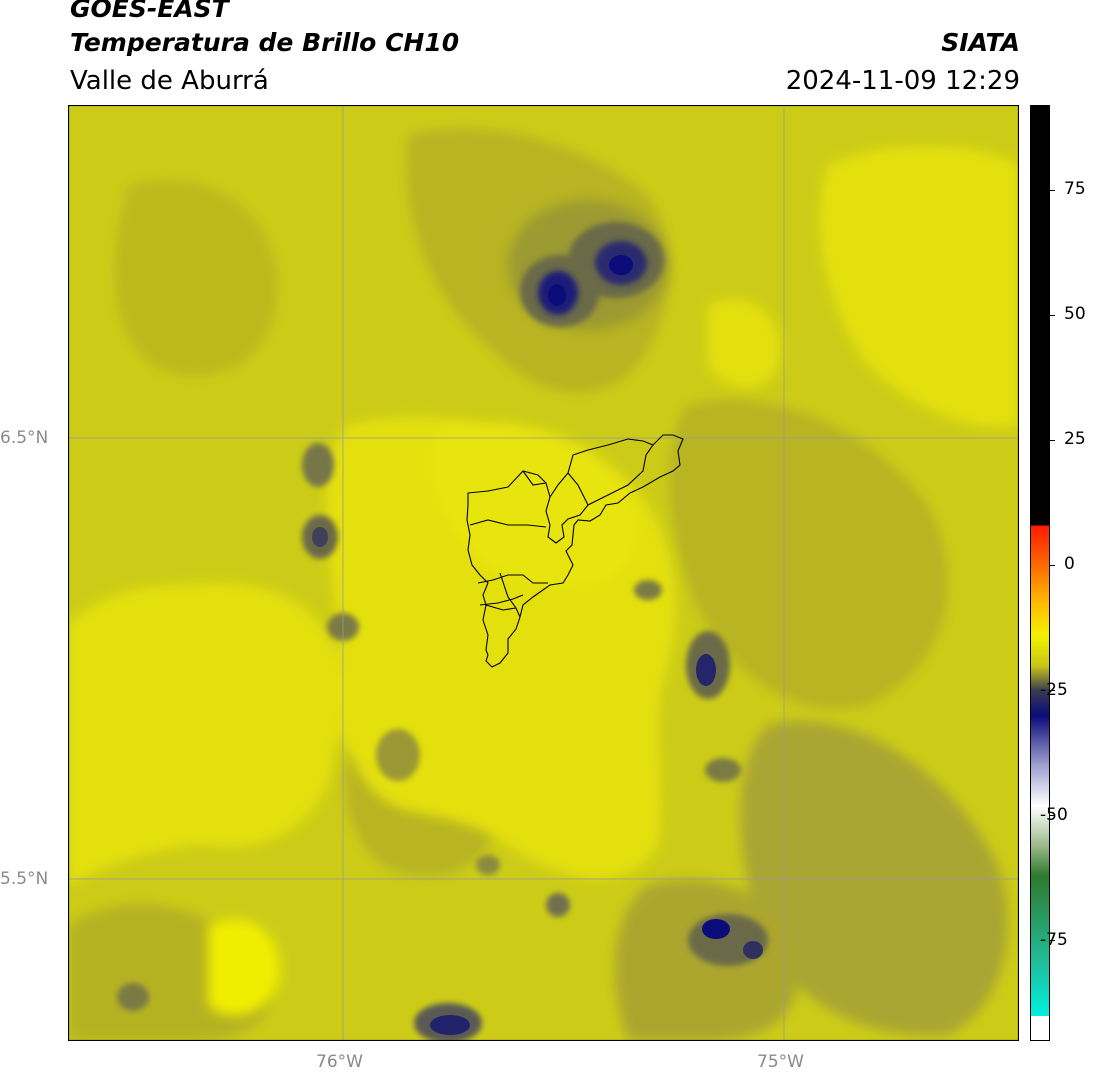 This screenshot has width=1094, height=1078. What do you see at coordinates (265, 42) in the screenshot?
I see `product-title: Temperatura de Brillo CH10` at bounding box center [265, 42].